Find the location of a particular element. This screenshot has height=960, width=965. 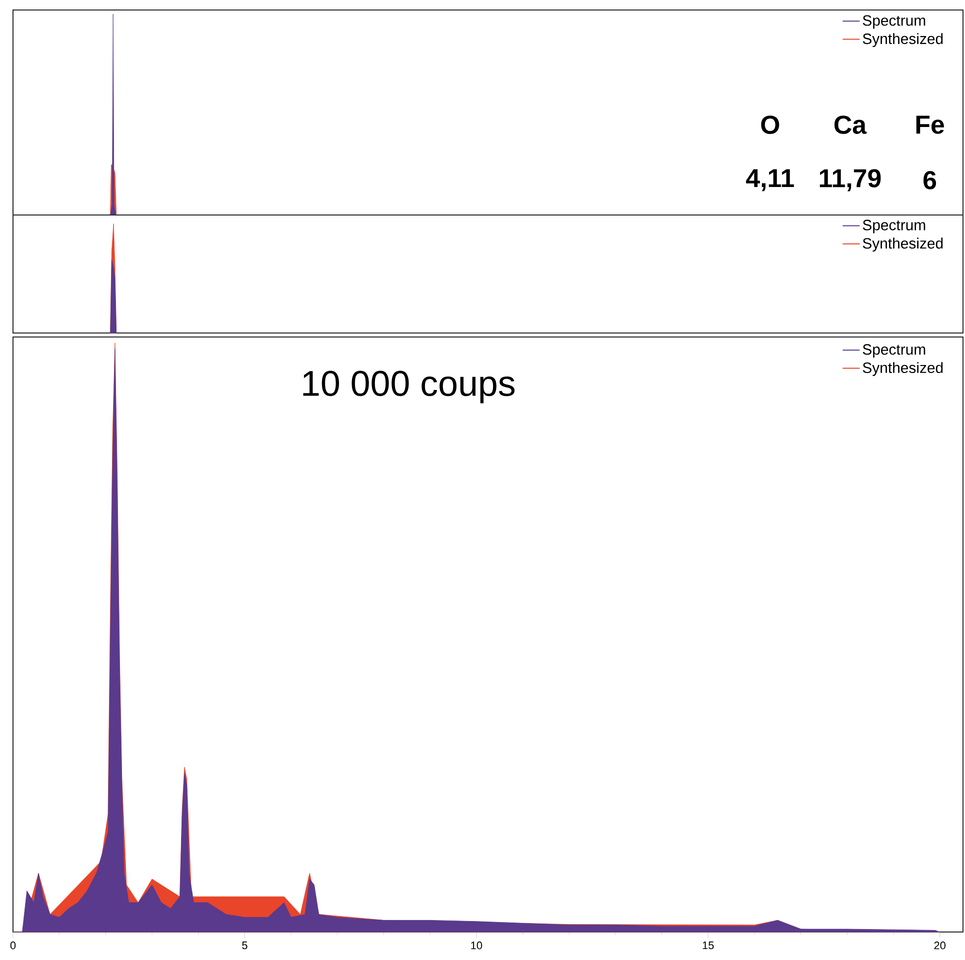

annotation: O is located at coordinates (770, 125).